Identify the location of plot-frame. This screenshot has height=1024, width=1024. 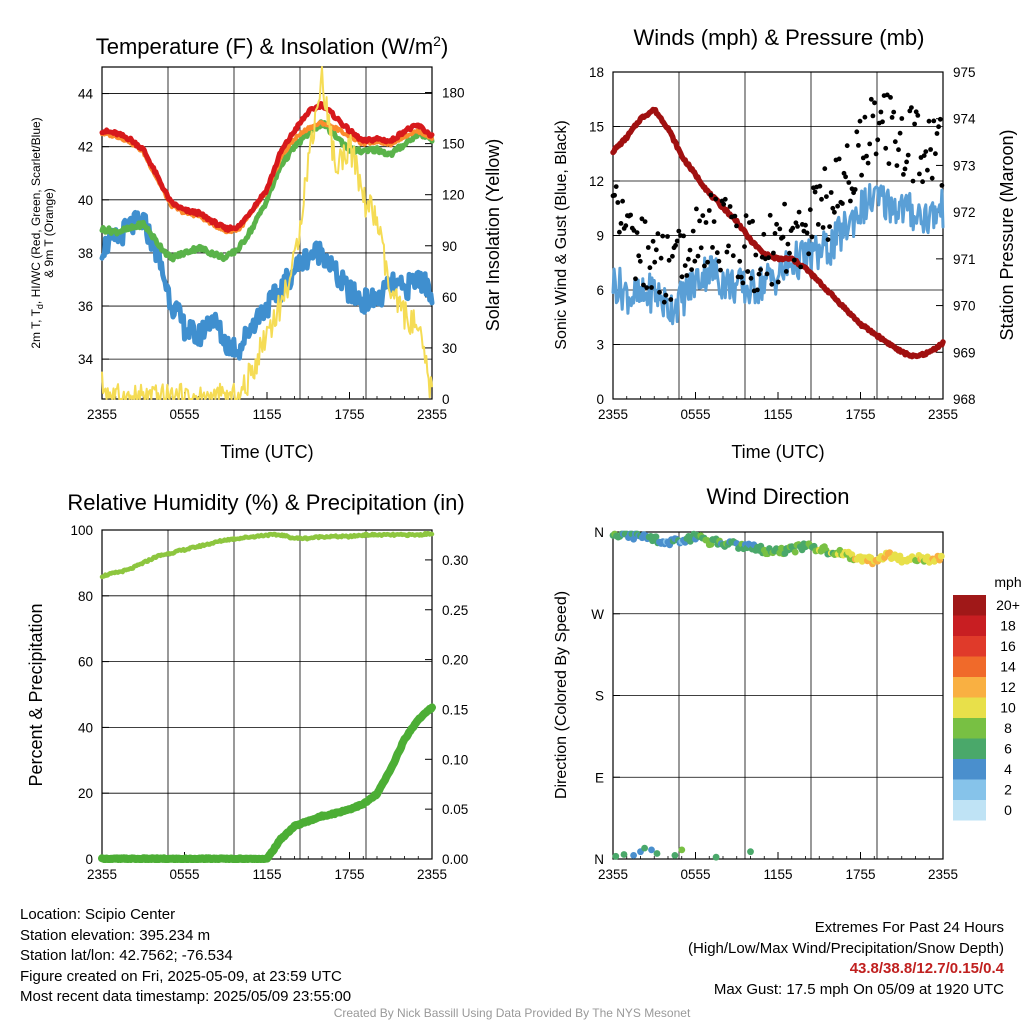
(267, 694).